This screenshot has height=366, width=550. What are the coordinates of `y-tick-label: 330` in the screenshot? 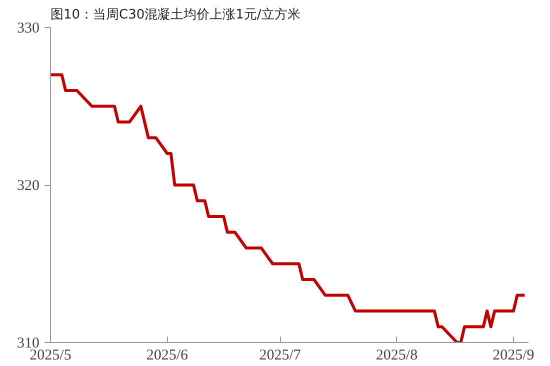 It's located at (28, 28).